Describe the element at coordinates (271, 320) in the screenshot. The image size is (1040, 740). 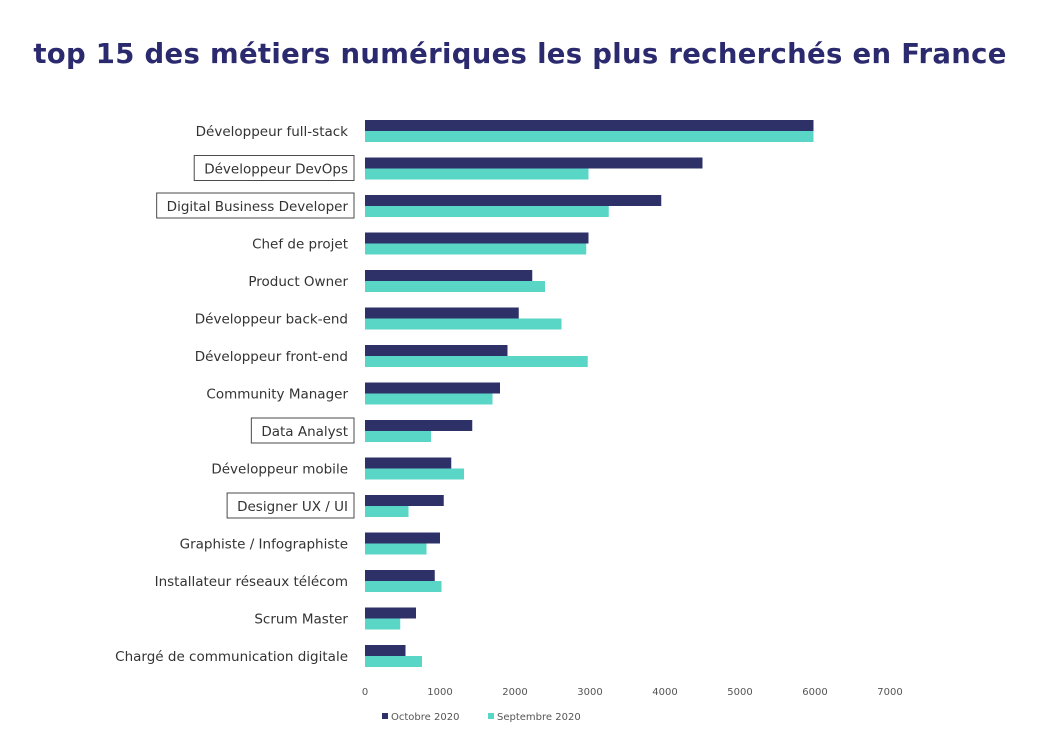
I see `category-label: Développeur back-end` at that location.